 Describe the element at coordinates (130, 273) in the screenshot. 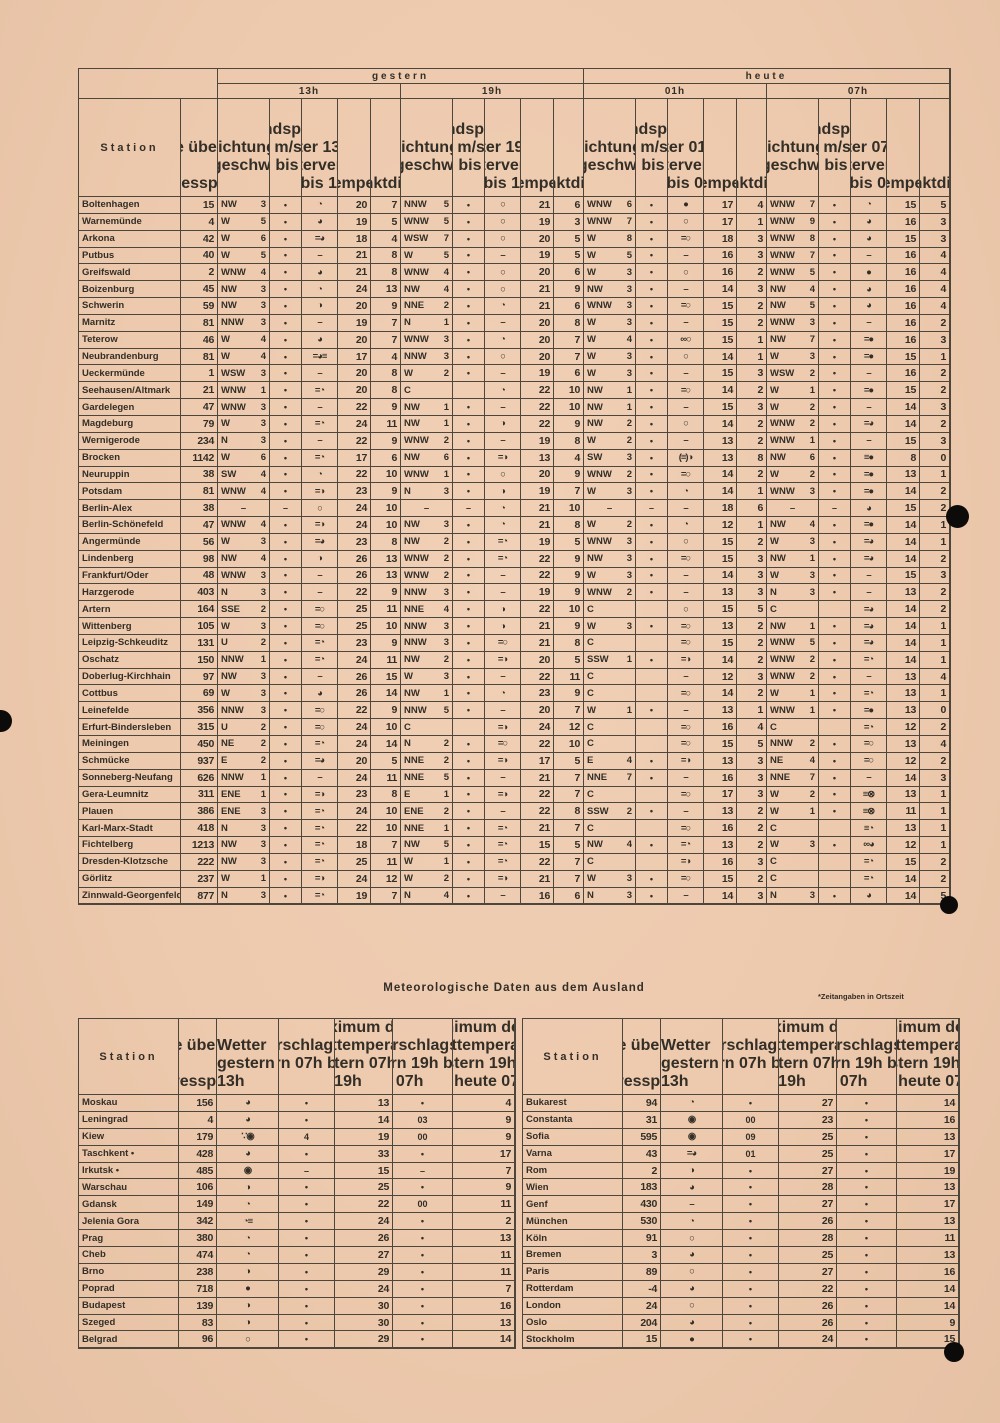

I see `station-cell: Greifswald` at that location.